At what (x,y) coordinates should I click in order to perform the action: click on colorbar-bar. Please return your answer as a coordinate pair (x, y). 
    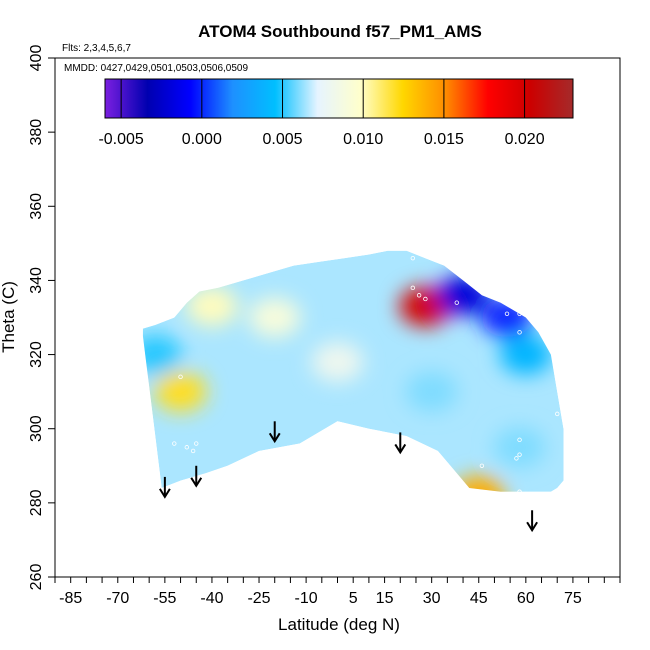
    Looking at the image, I should click on (339, 98).